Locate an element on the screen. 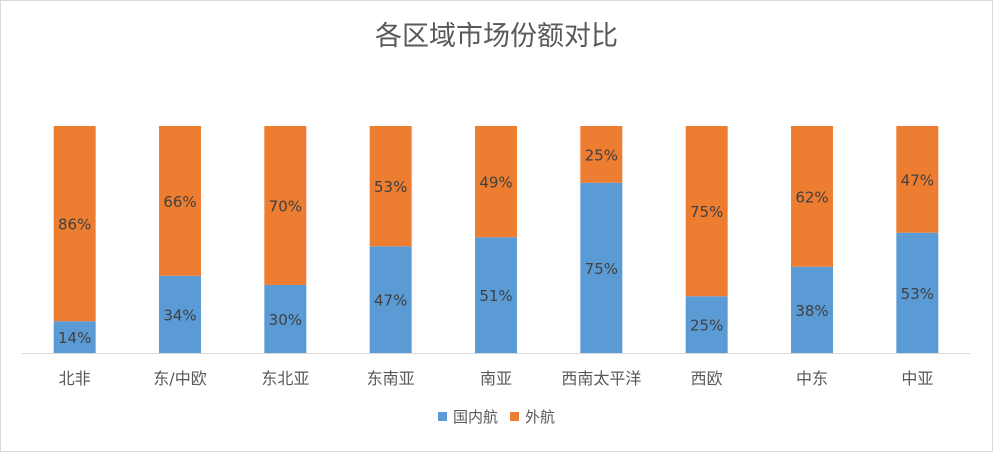 This screenshot has height=452, width=993. category-label-5: 西南太平洋 is located at coordinates (601, 378).